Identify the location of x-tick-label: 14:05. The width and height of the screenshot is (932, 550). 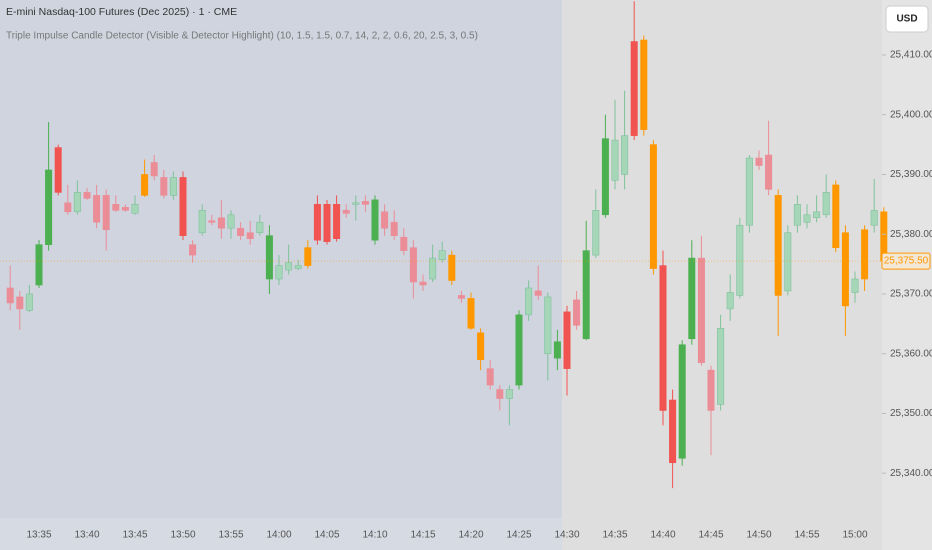
(326, 535).